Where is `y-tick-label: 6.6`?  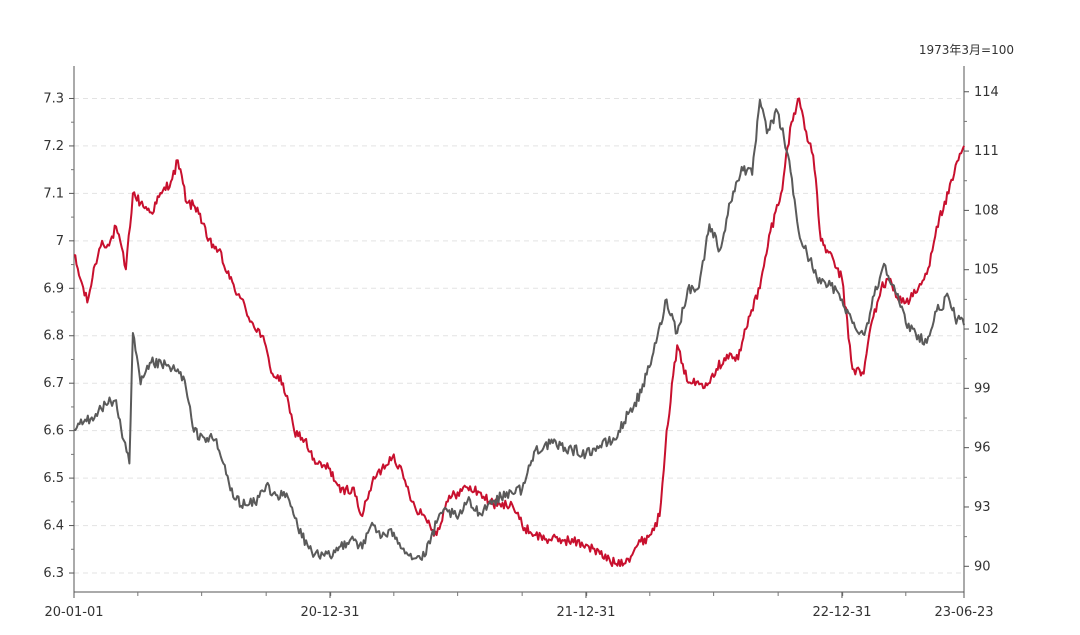
y-tick-label: 6.6 is located at coordinates (53, 431).